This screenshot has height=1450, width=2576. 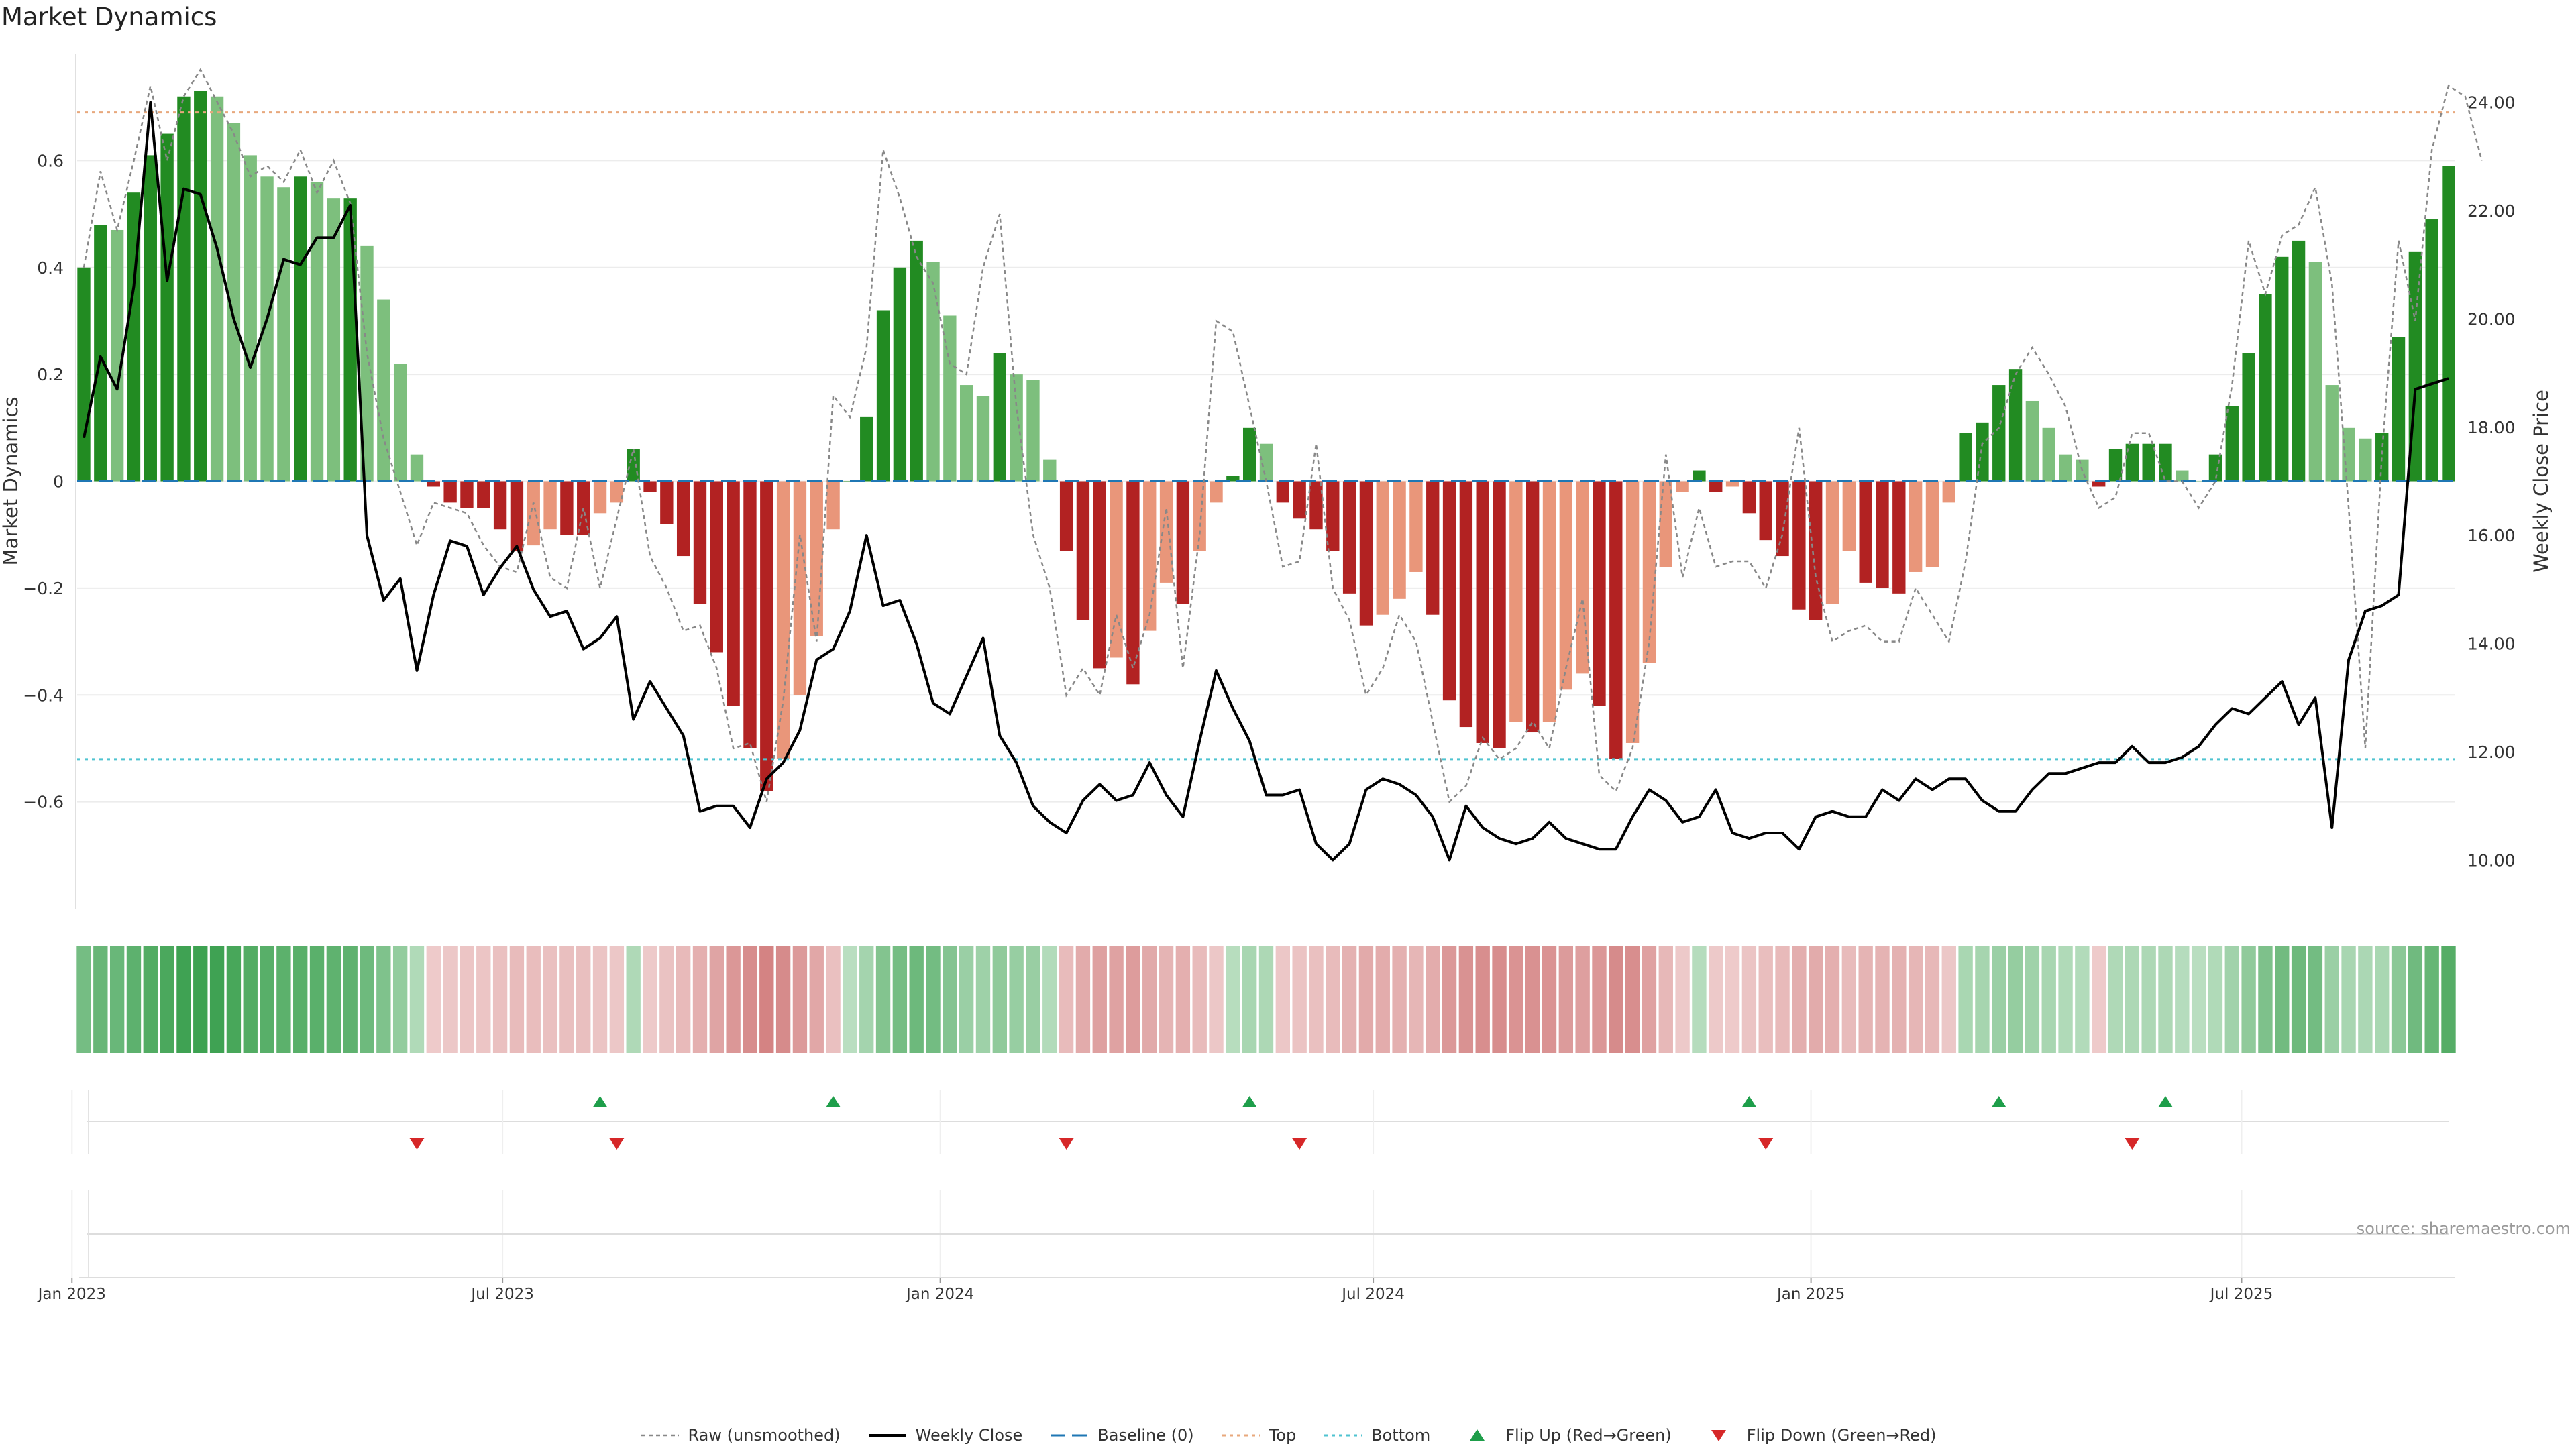 What do you see at coordinates (1145, 1435) in the screenshot?
I see `legend-label: Baseline (0)` at bounding box center [1145, 1435].